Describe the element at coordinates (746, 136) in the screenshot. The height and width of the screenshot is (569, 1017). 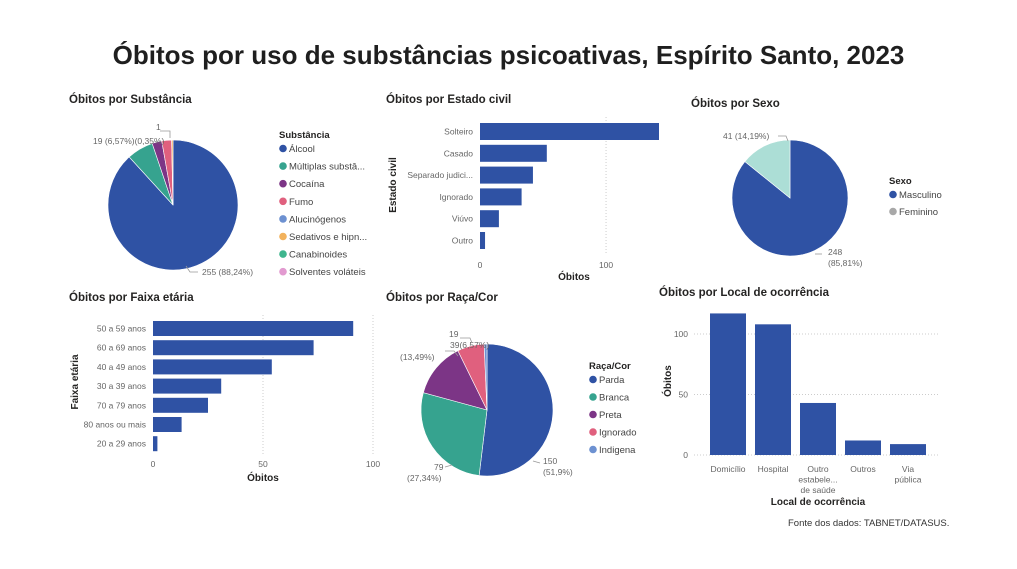
I see `data-label: 41 (14,19%)` at that location.